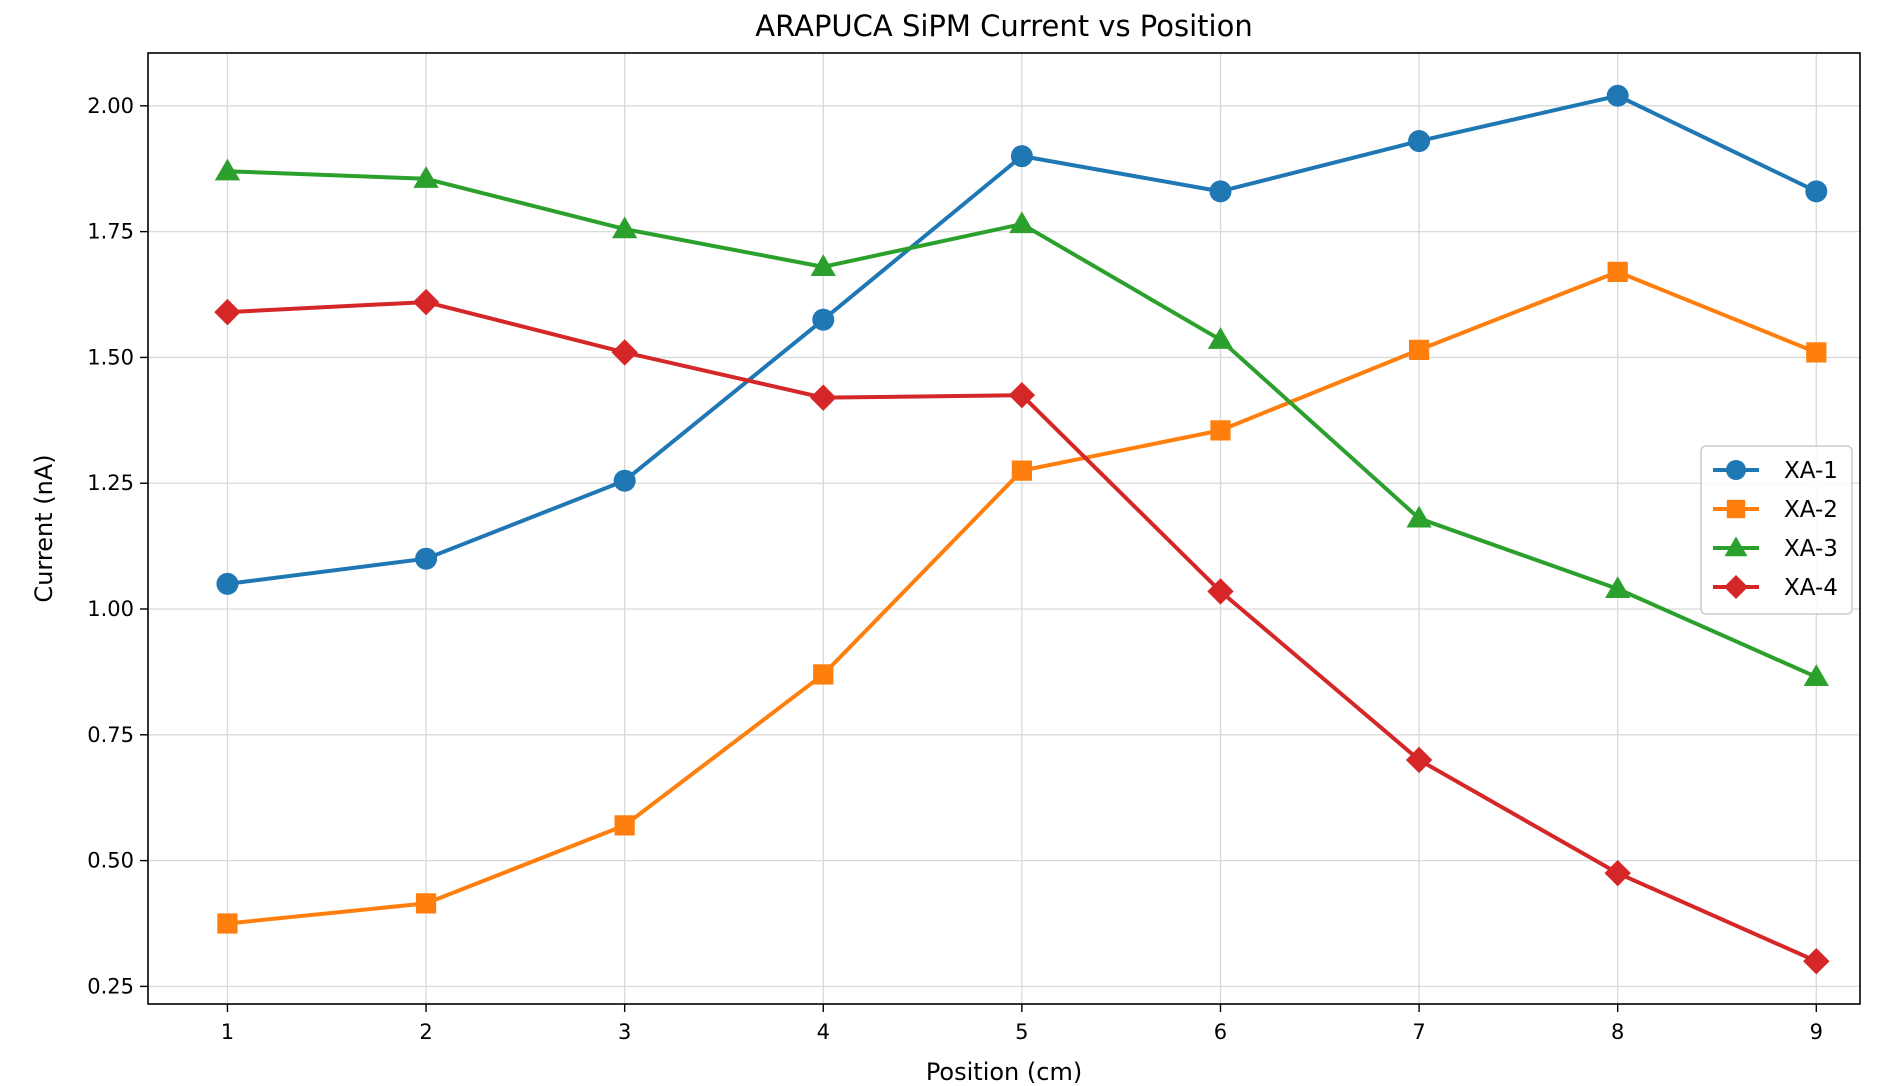 Image resolution: width=1878 pixels, height=1086 pixels. What do you see at coordinates (110, 735) in the screenshot?
I see `y-tick-label: 0.75` at bounding box center [110, 735].